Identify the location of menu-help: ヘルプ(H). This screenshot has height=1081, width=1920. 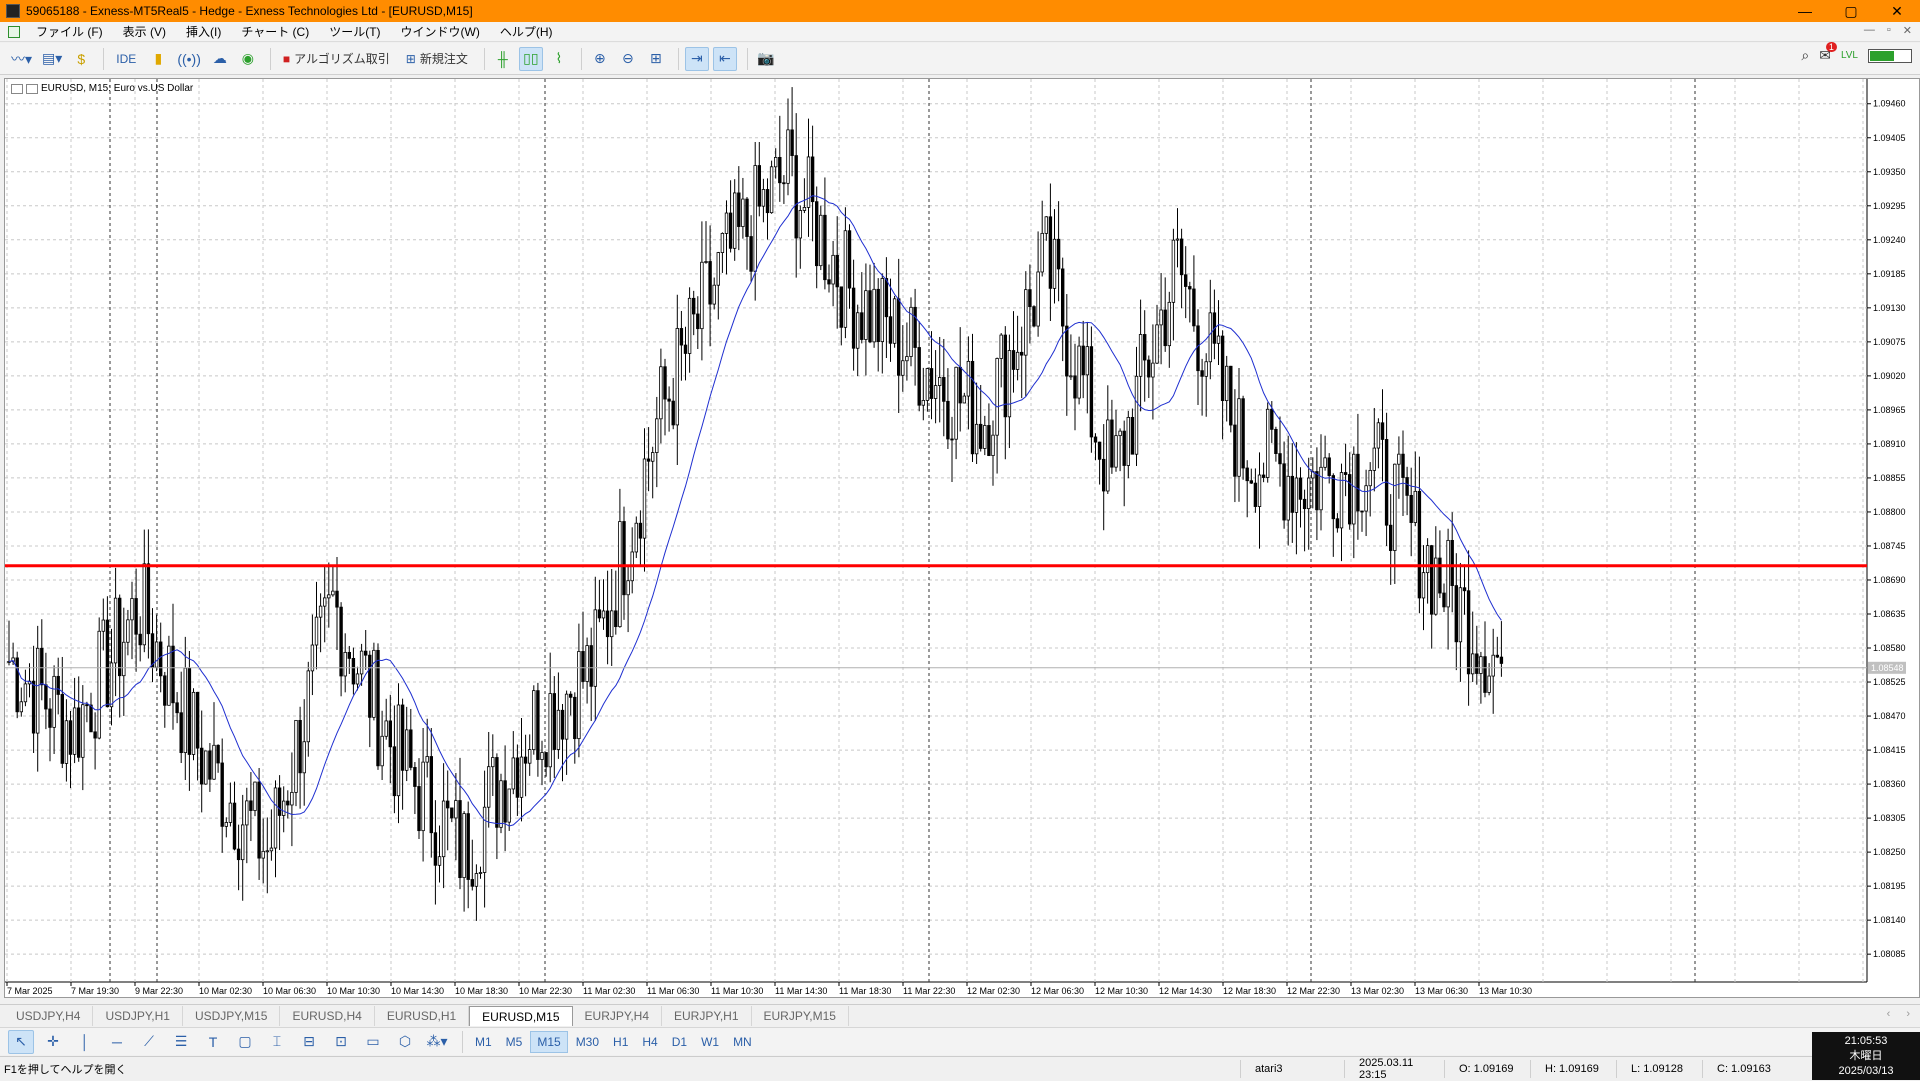
(526, 32).